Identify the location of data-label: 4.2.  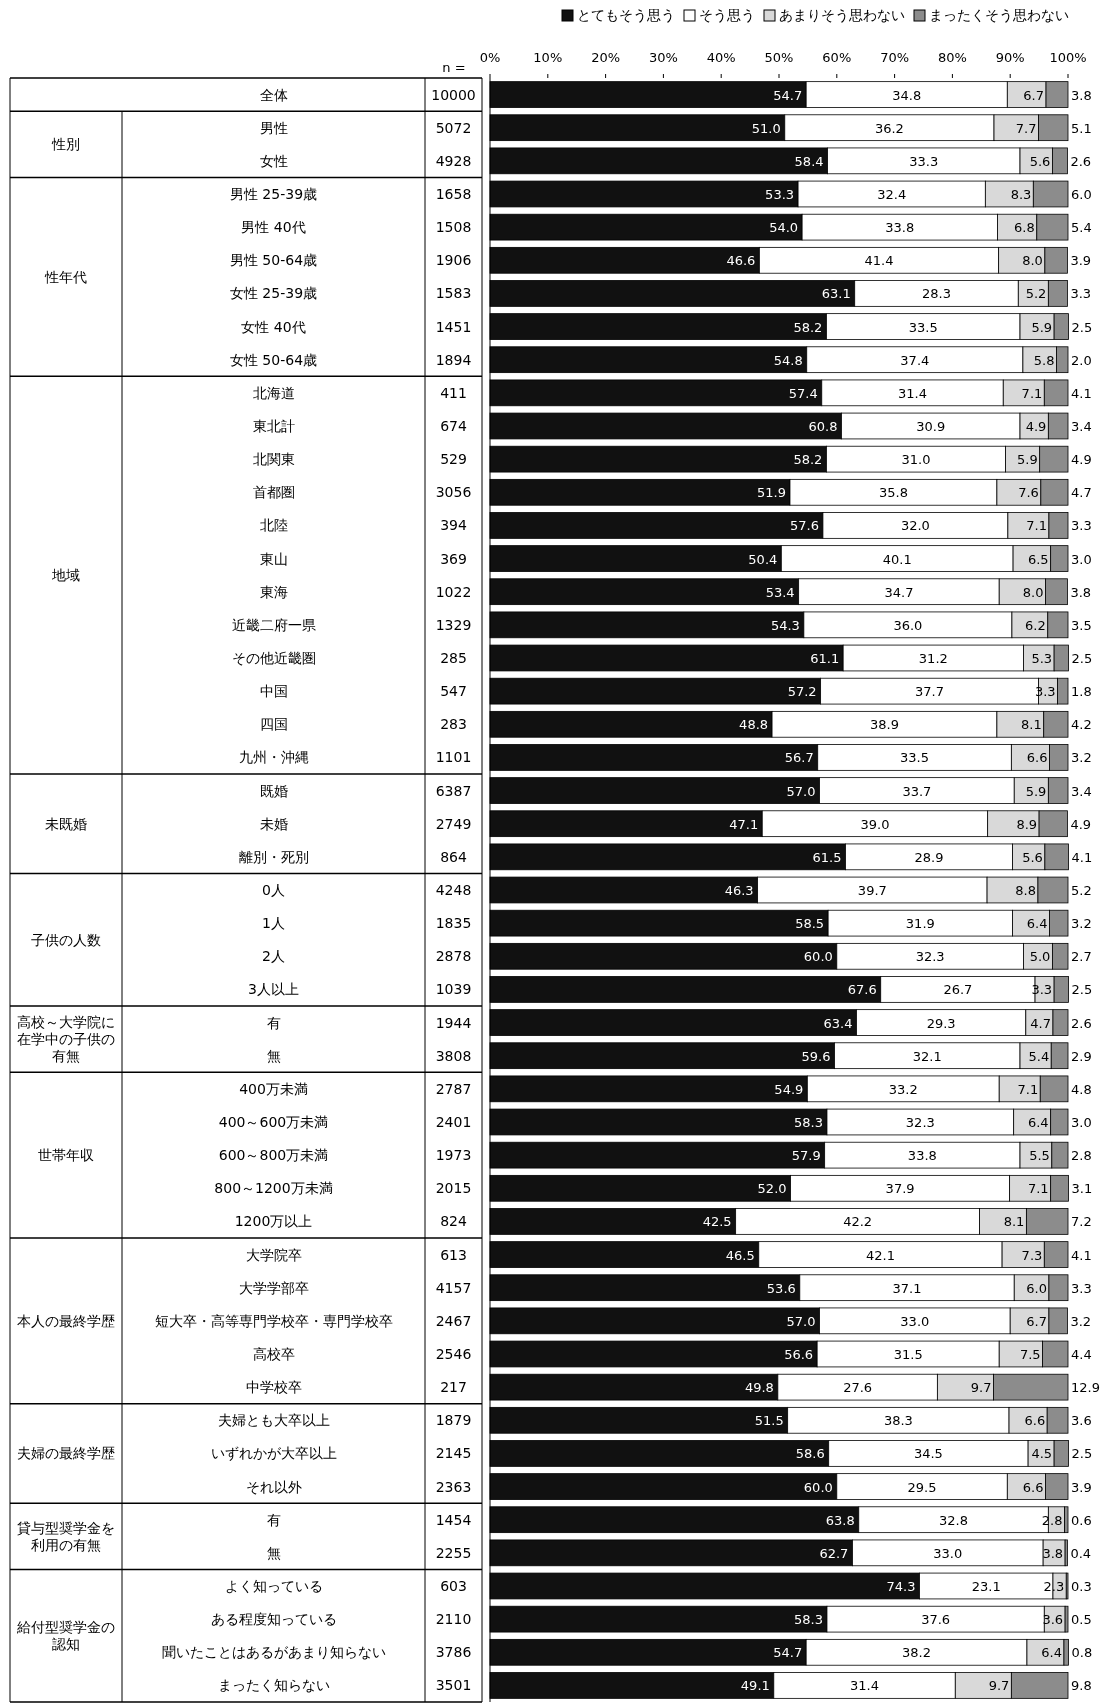
(1081, 725).